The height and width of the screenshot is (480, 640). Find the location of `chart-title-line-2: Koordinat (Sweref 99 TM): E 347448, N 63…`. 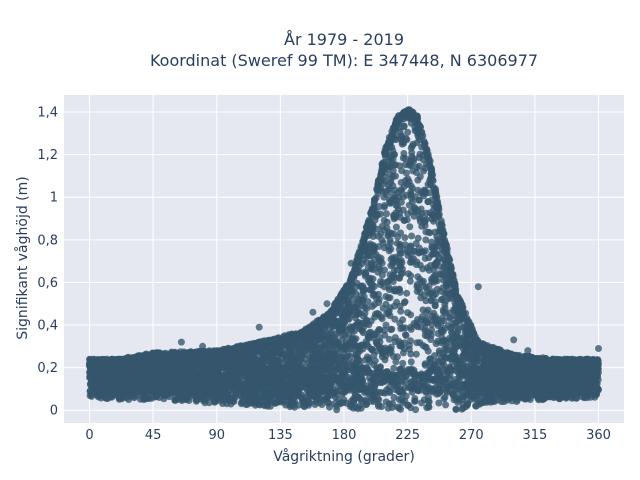

chart-title-line-2: Koordinat (Sweref 99 TM): E 347448, N 63… is located at coordinates (344, 60).